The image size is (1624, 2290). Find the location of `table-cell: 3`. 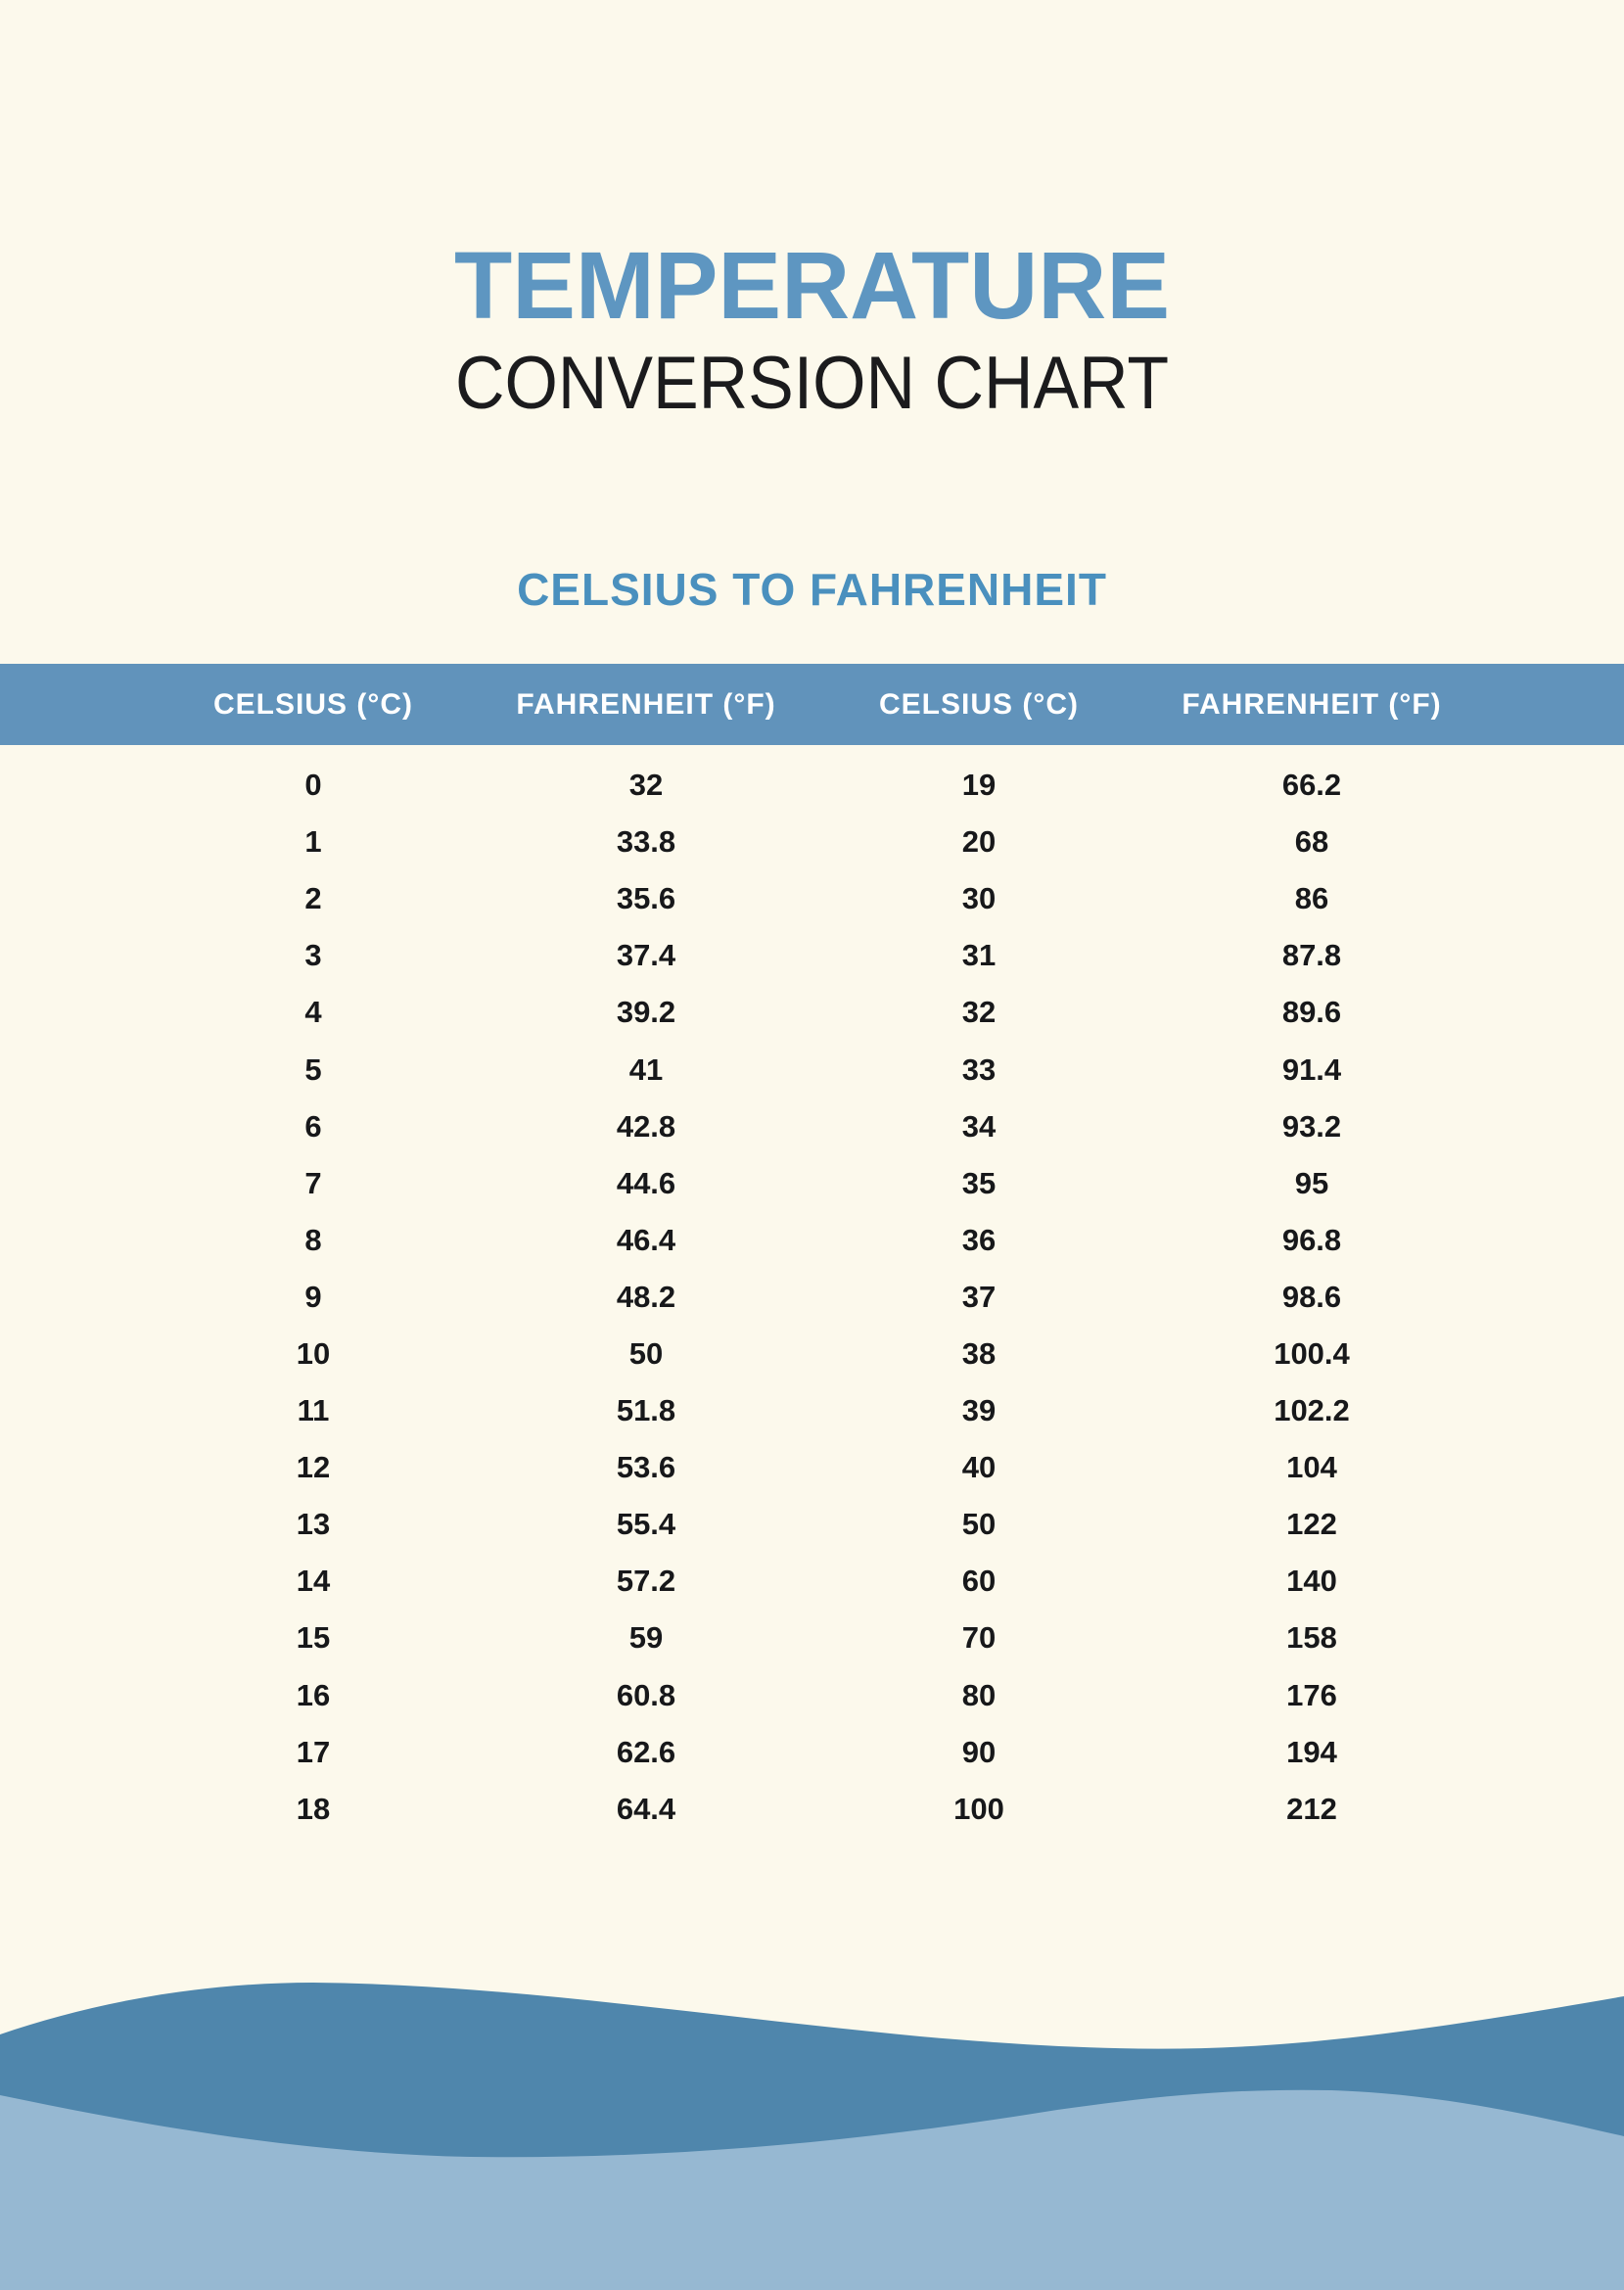

table-cell: 3 is located at coordinates (313, 955).